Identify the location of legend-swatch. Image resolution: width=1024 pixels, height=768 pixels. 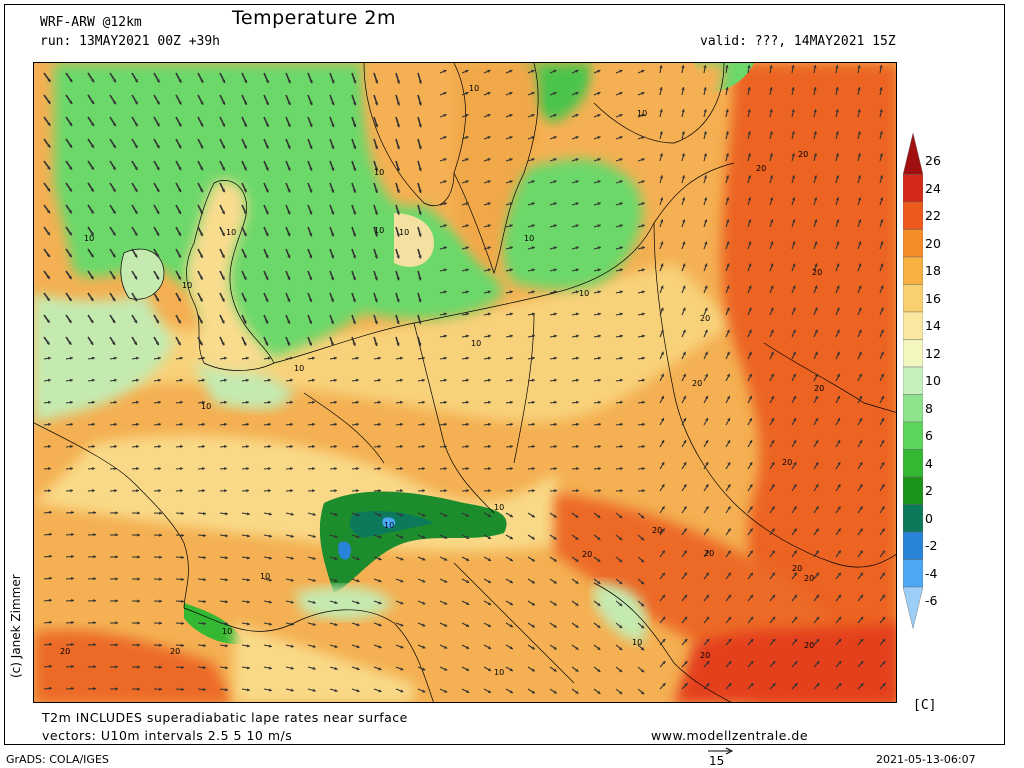
(913, 188).